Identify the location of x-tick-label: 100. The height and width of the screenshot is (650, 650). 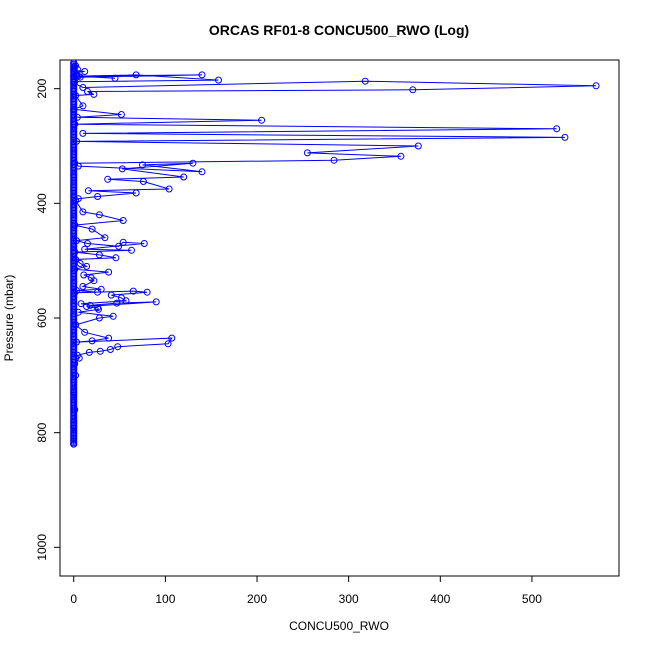
(165, 599).